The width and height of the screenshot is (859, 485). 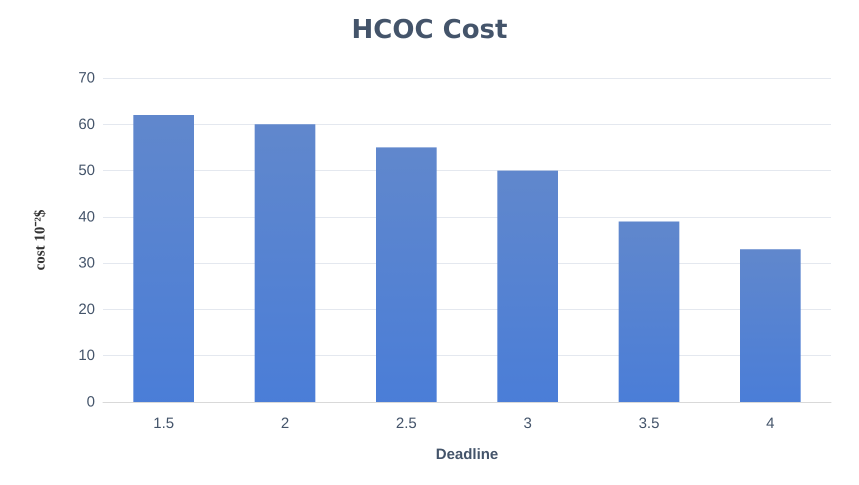 What do you see at coordinates (40, 239) in the screenshot?
I see `y-axis-title: cost 10⁻²$` at bounding box center [40, 239].